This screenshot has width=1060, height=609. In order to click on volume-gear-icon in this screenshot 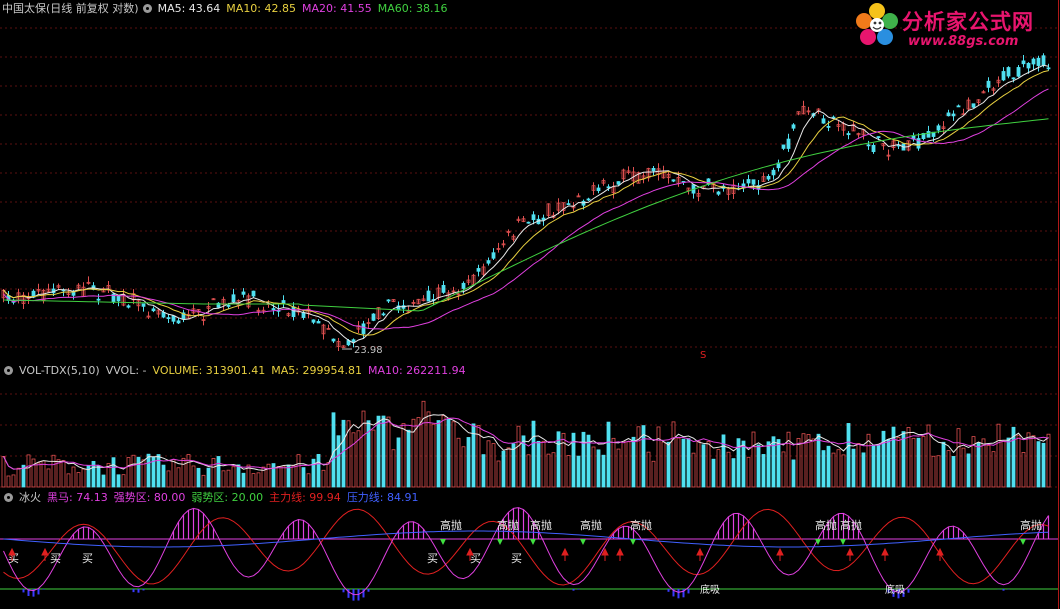, I will do `click(8, 370)`.